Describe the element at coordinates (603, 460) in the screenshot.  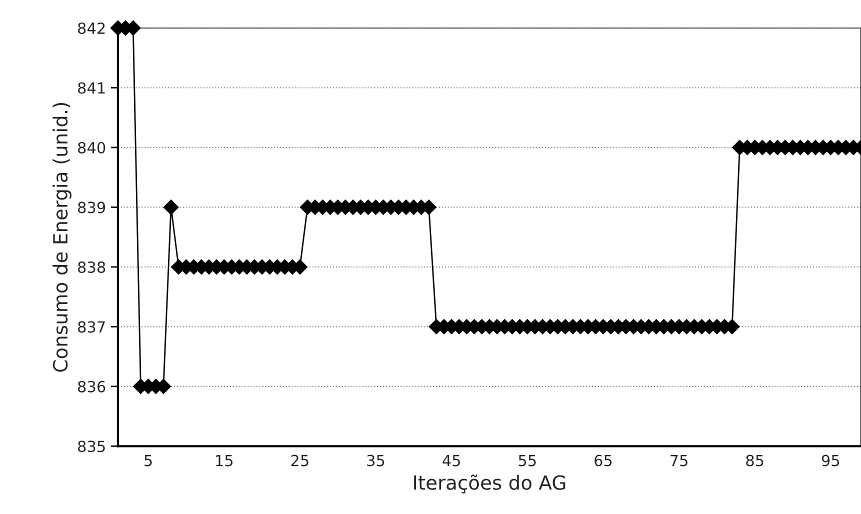
I see `x-tick-label: 65` at that location.